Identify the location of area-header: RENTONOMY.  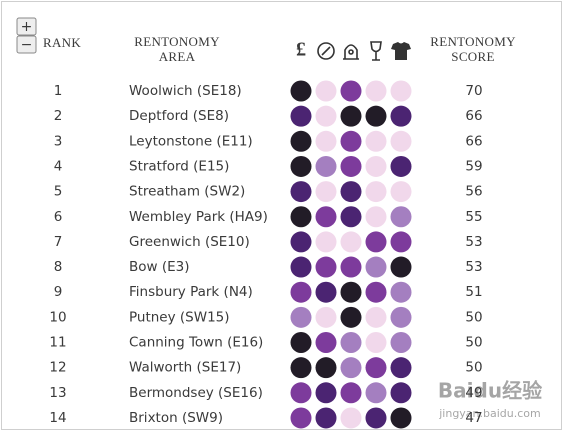
(177, 41).